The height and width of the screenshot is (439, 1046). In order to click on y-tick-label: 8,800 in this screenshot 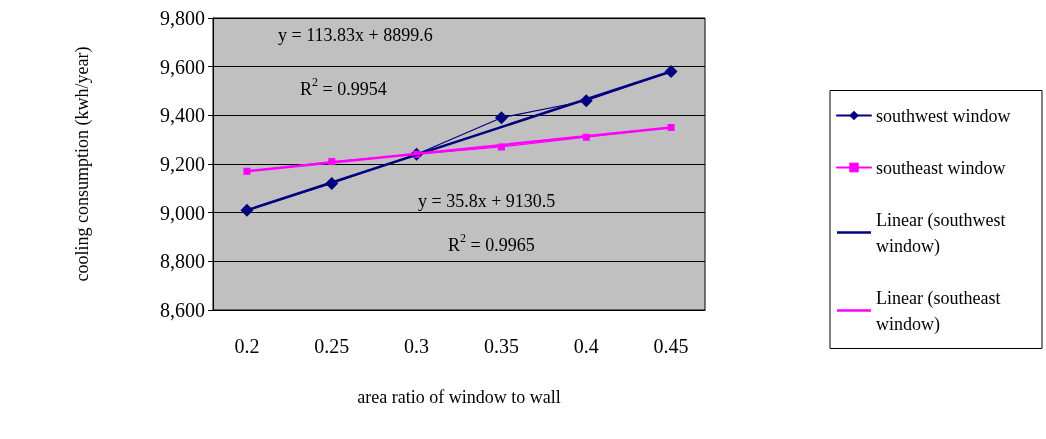, I will do `click(182, 261)`.